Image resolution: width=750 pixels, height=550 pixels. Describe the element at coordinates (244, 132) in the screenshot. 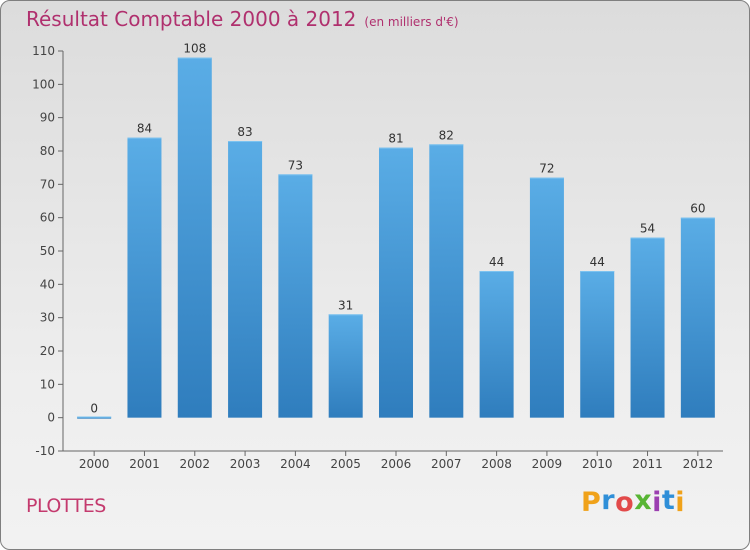

I see `bar-label-2003: 83` at that location.